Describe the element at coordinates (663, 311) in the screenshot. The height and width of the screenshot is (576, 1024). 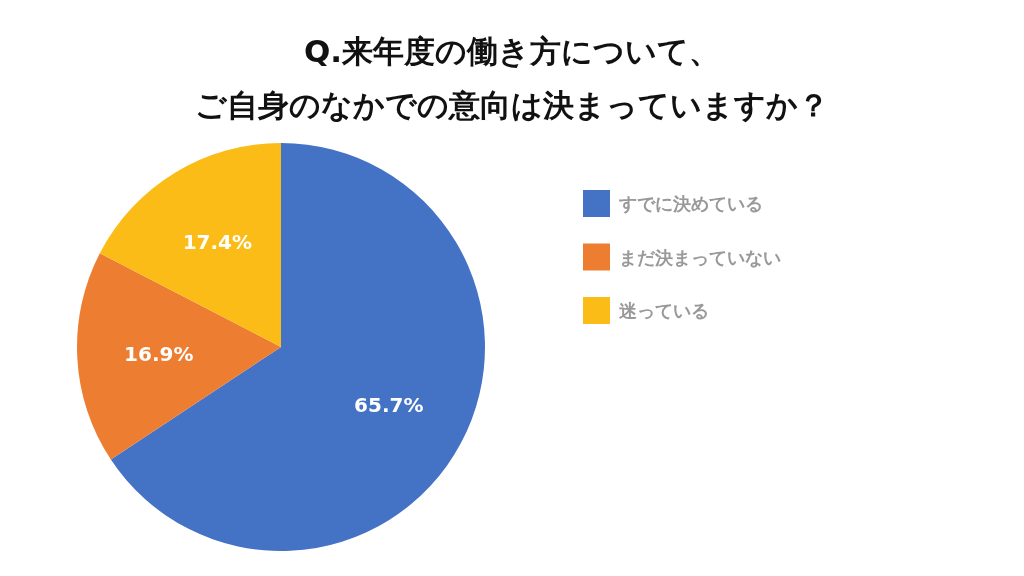
I see `legend-label: 迷っている` at that location.